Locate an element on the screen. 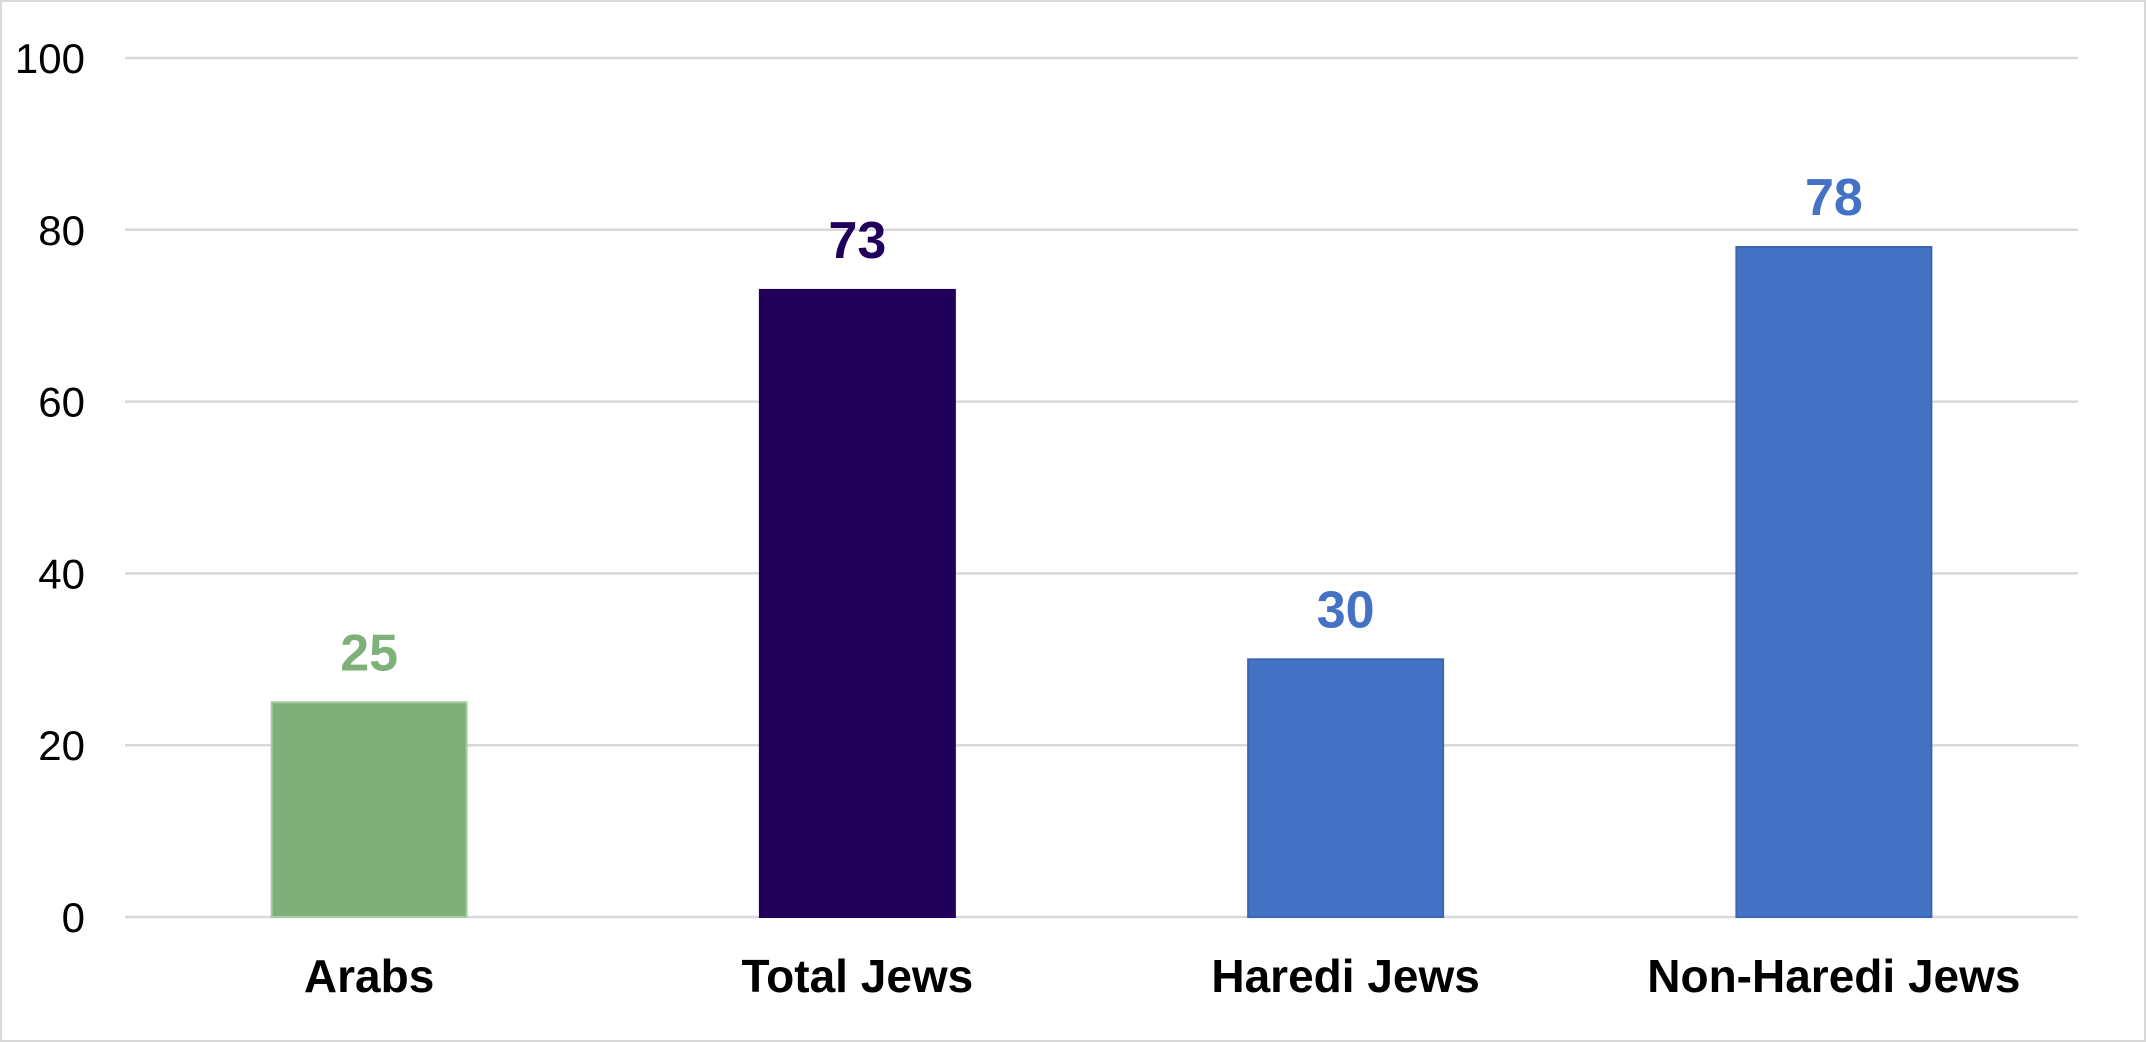 This screenshot has width=2146, height=1042. data-label: 25 is located at coordinates (369, 653).